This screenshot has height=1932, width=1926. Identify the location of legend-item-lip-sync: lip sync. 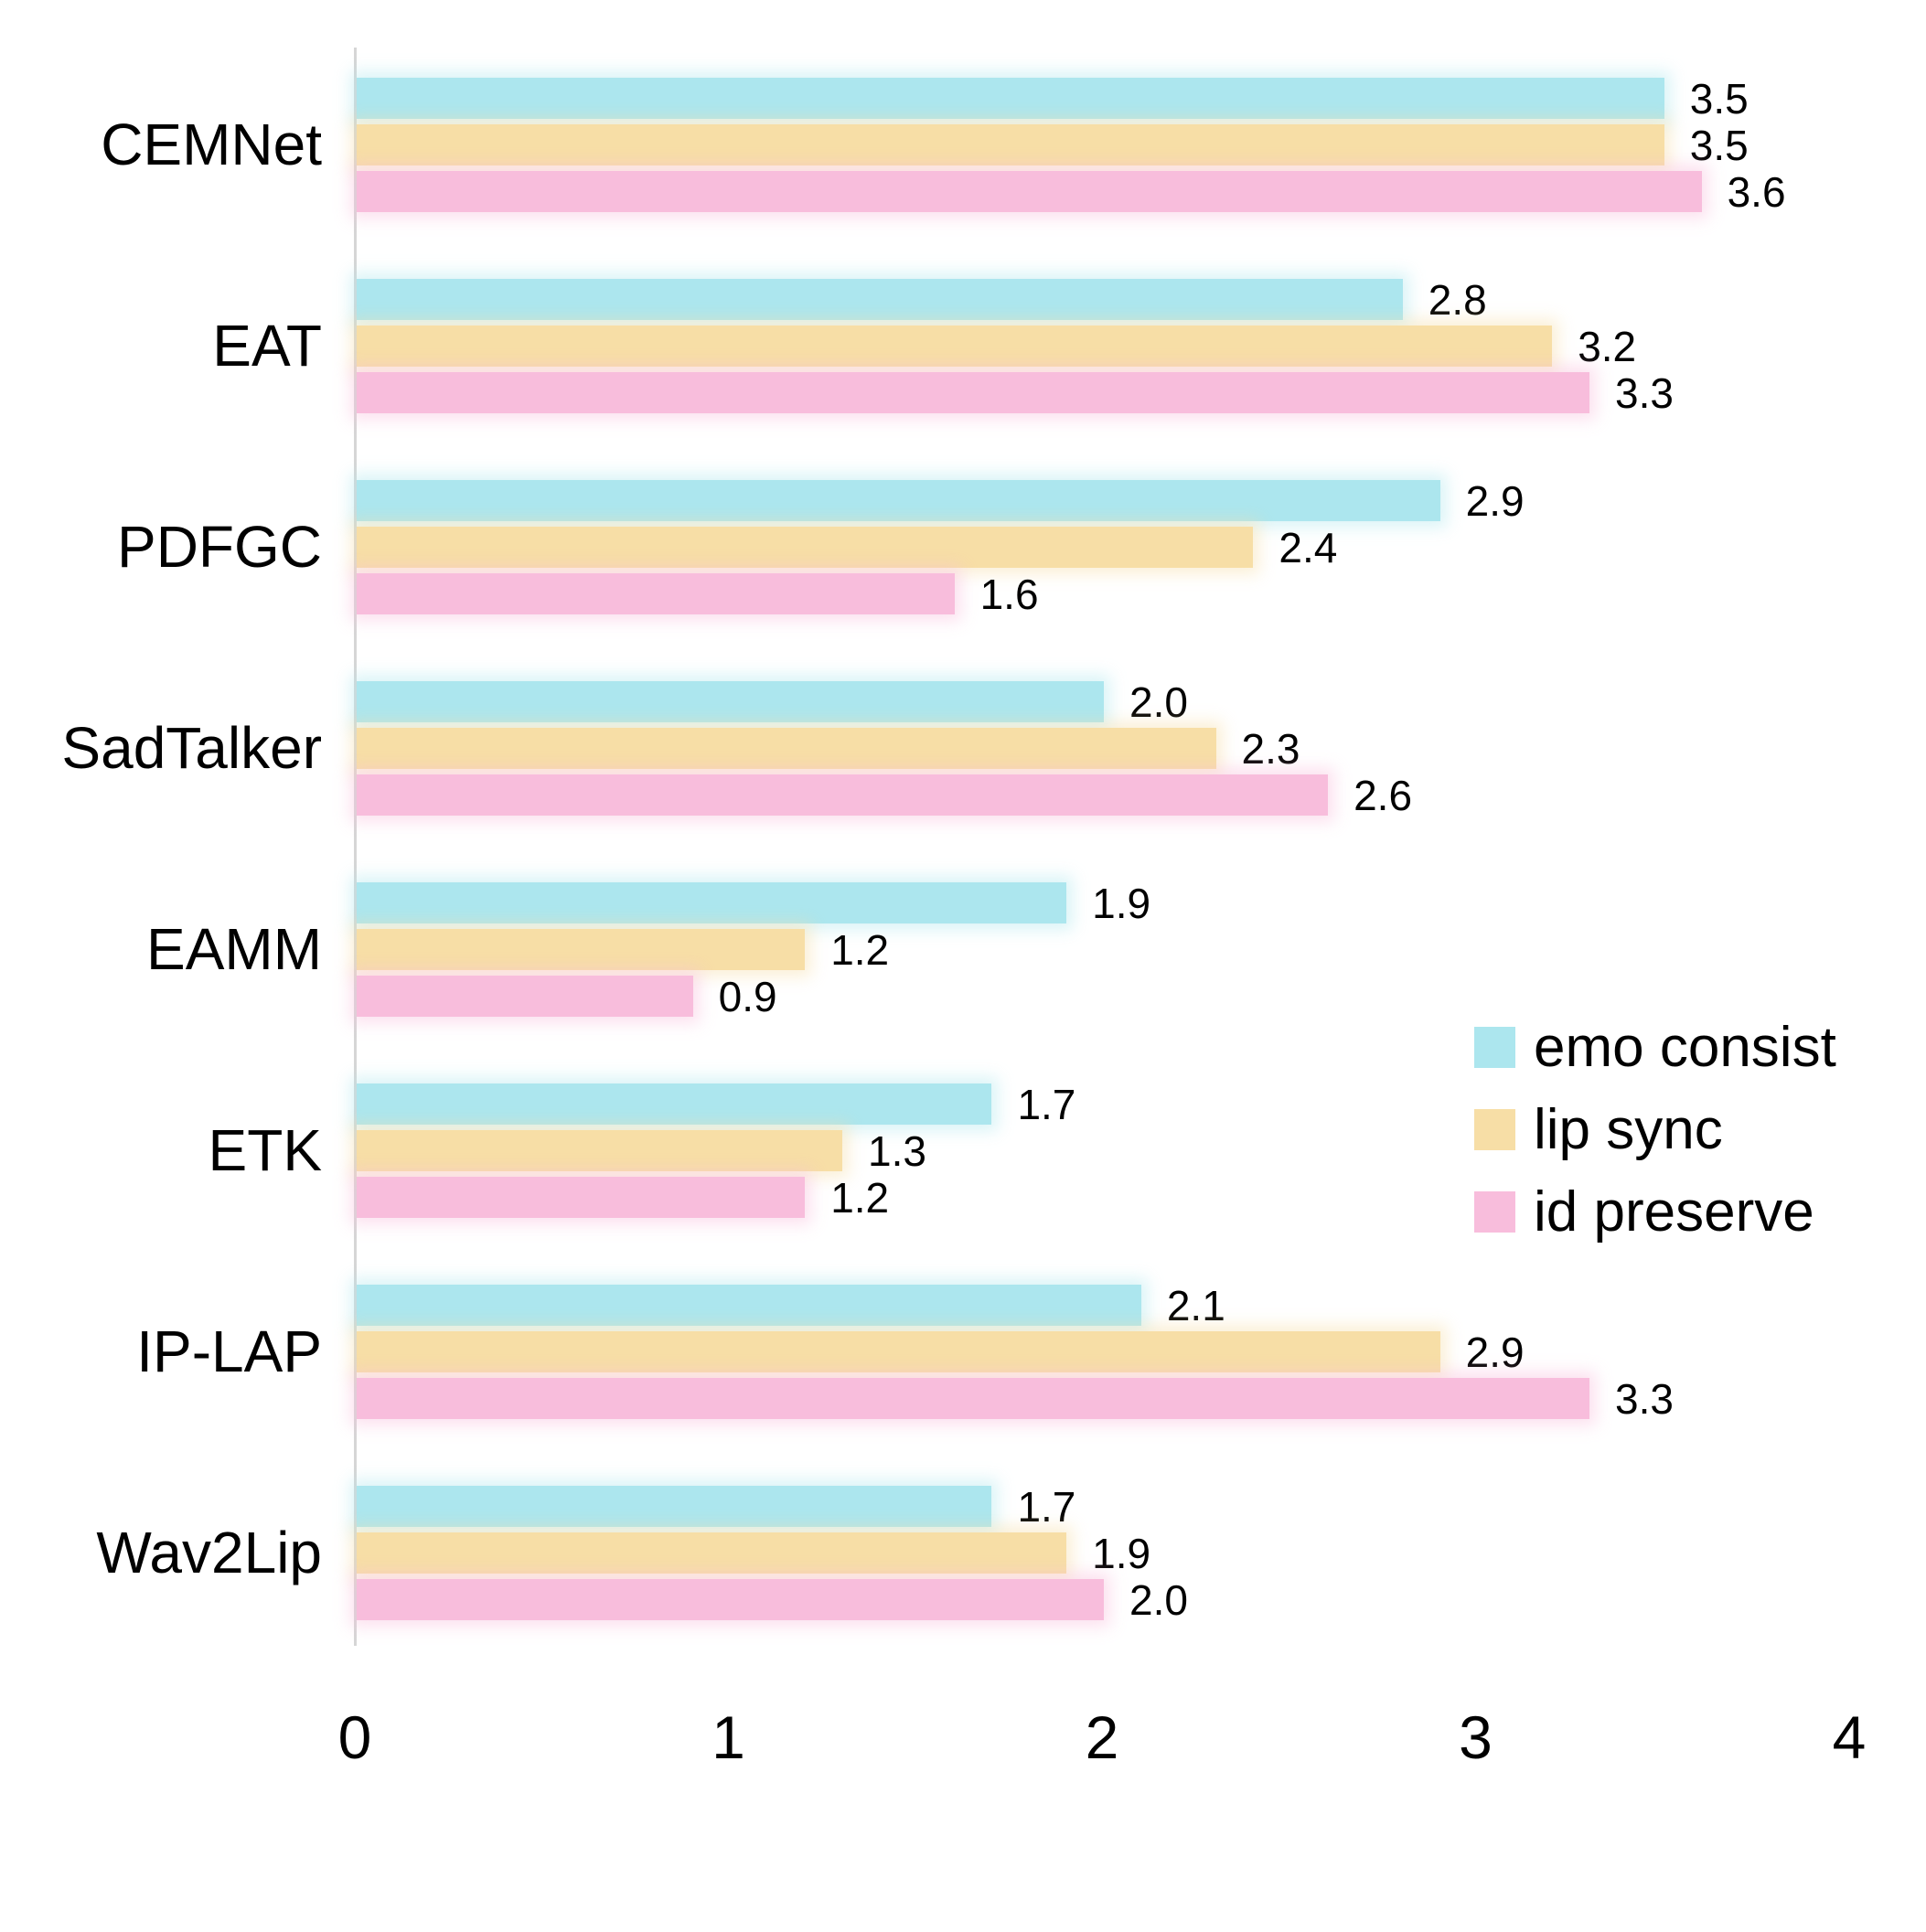
(1655, 1129).